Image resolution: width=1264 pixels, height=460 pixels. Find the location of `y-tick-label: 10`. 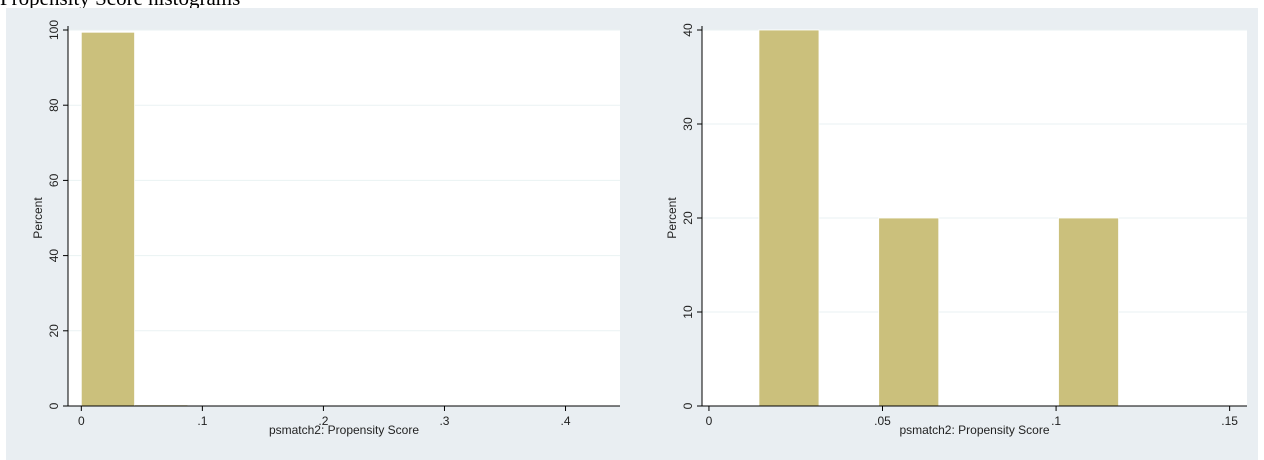

y-tick-label: 10 is located at coordinates (688, 312).